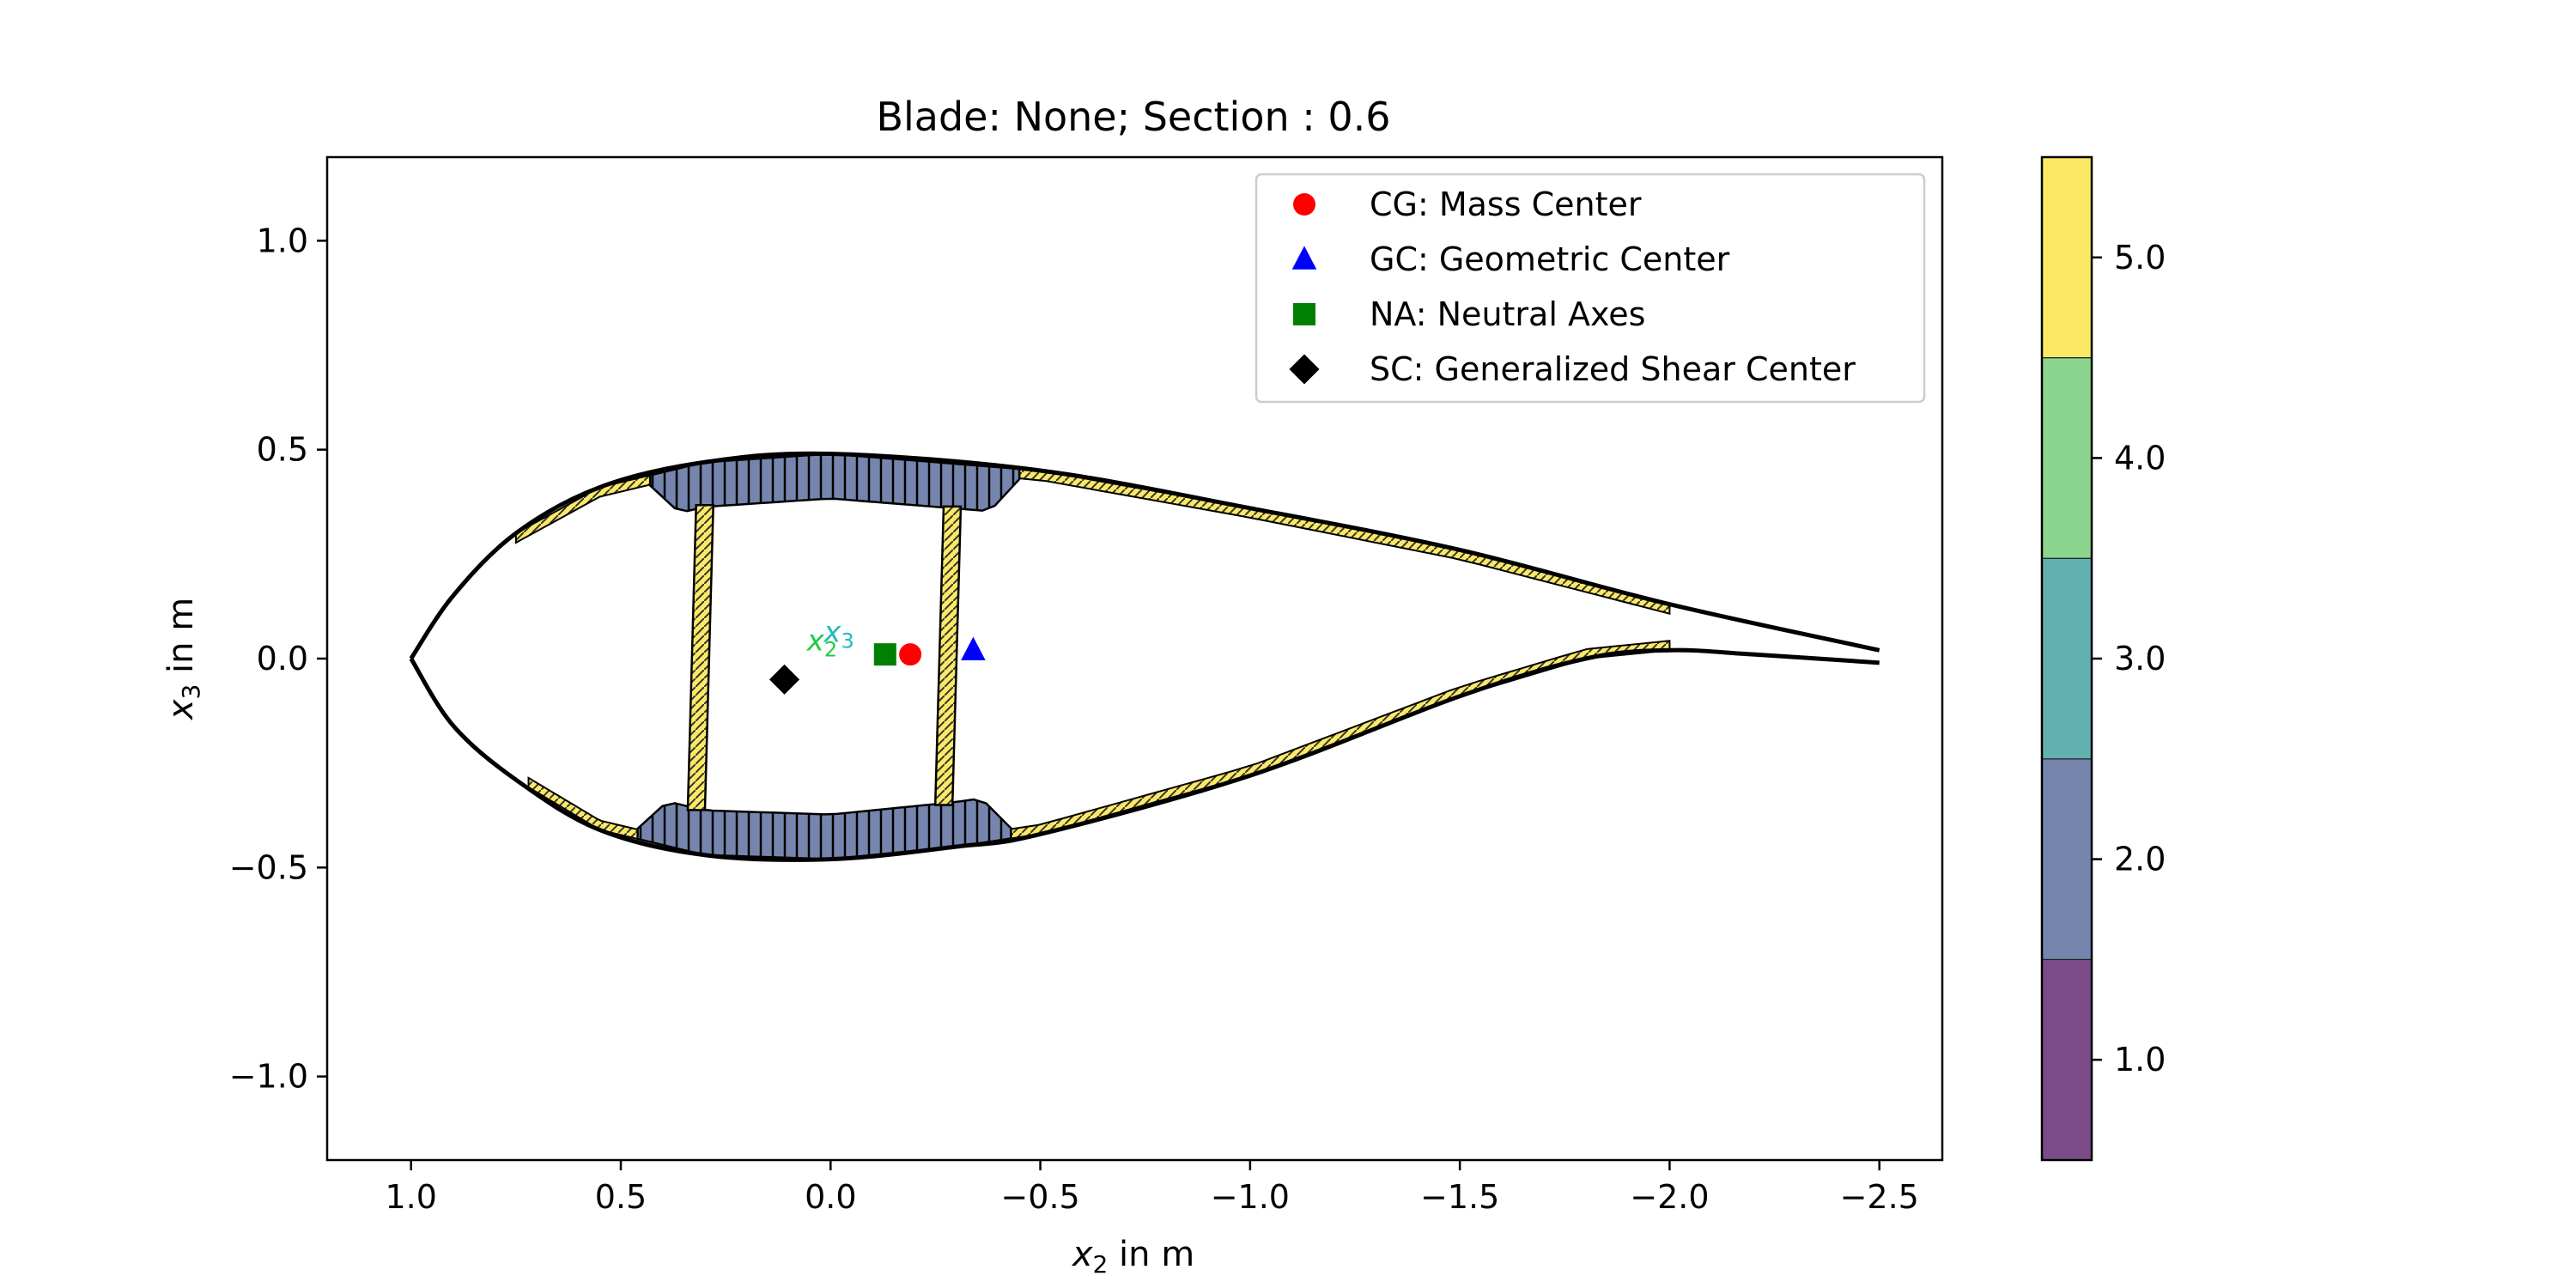 Image resolution: width=2576 pixels, height=1288 pixels. What do you see at coordinates (269, 867) in the screenshot?
I see `y-tick-label: −0.5` at bounding box center [269, 867].